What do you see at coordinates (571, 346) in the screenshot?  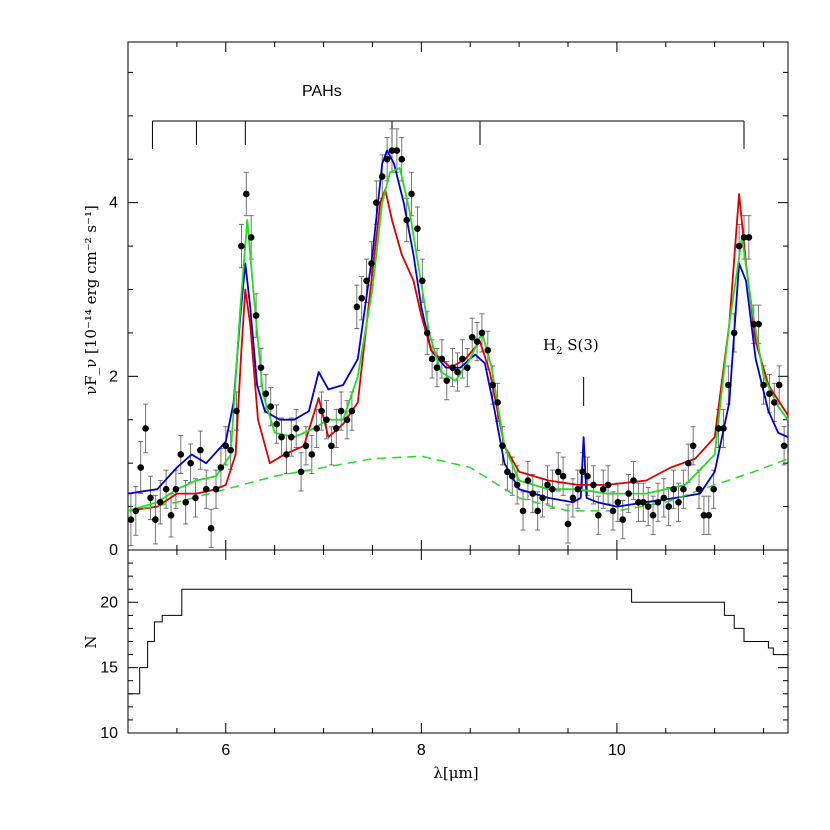 I see `h2-label: H2 S(3)` at bounding box center [571, 346].